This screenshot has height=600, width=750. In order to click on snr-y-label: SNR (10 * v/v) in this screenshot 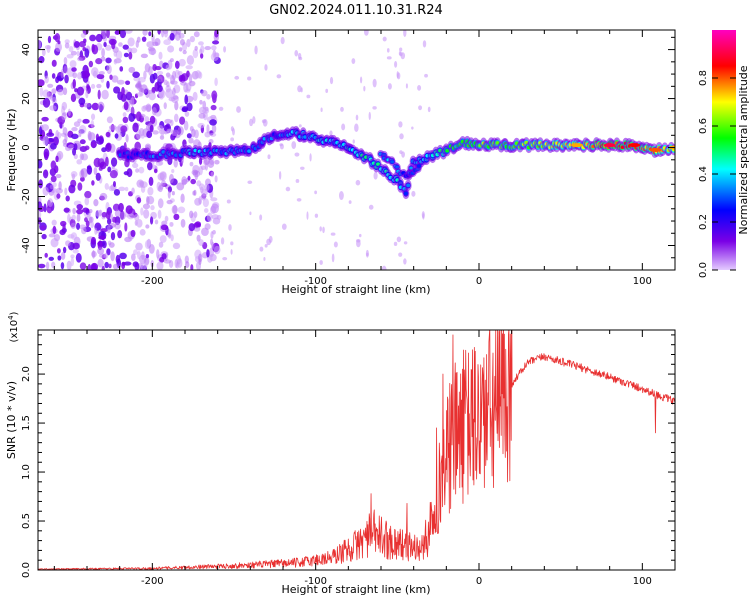, I will do `click(11, 420)`.